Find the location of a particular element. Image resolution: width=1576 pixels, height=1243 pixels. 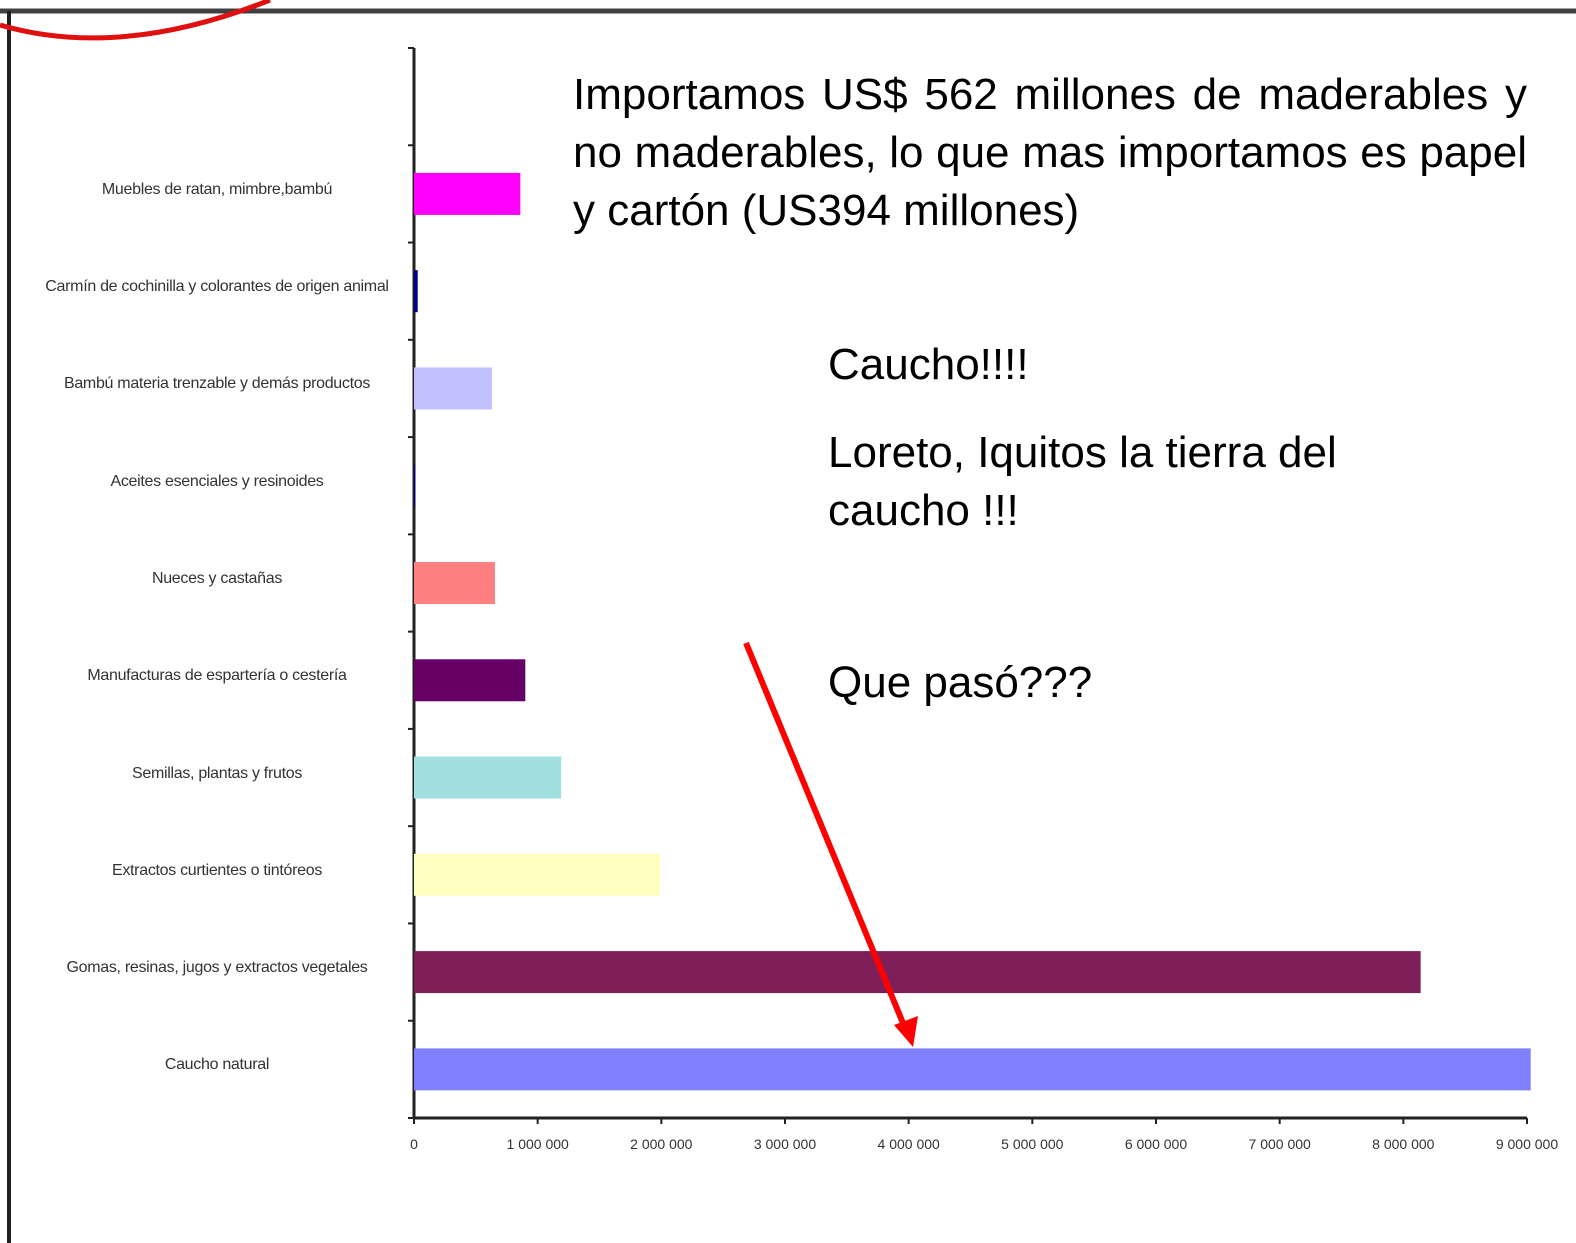

x-tick-label: 5 000 000 is located at coordinates (1032, 1144).